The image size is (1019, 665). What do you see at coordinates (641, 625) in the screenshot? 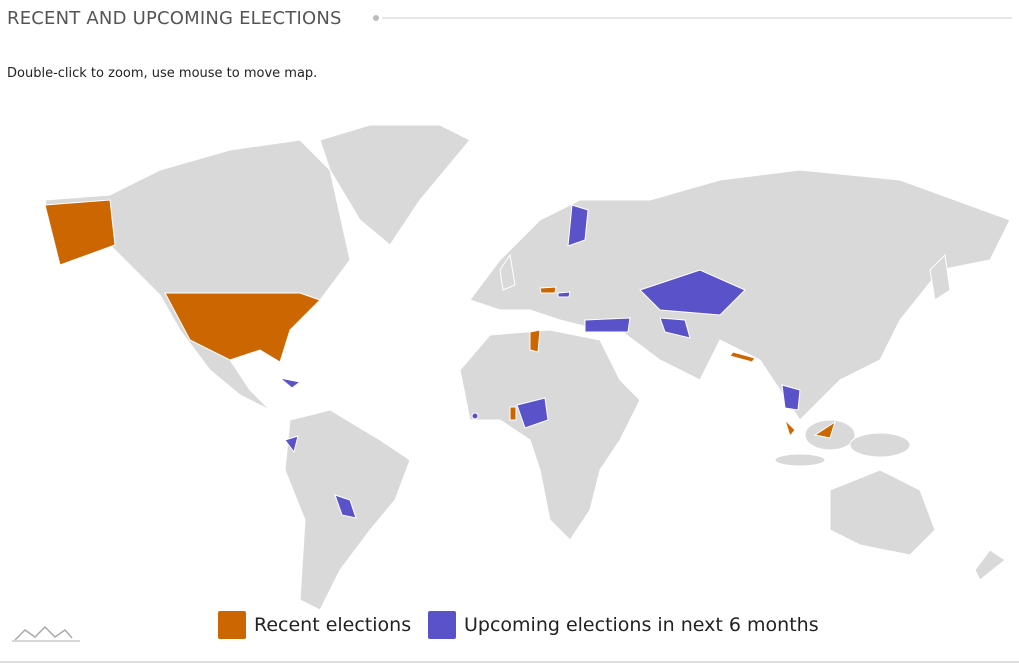
I see `legend-label: Upcoming elections in next 6 months` at bounding box center [641, 625].